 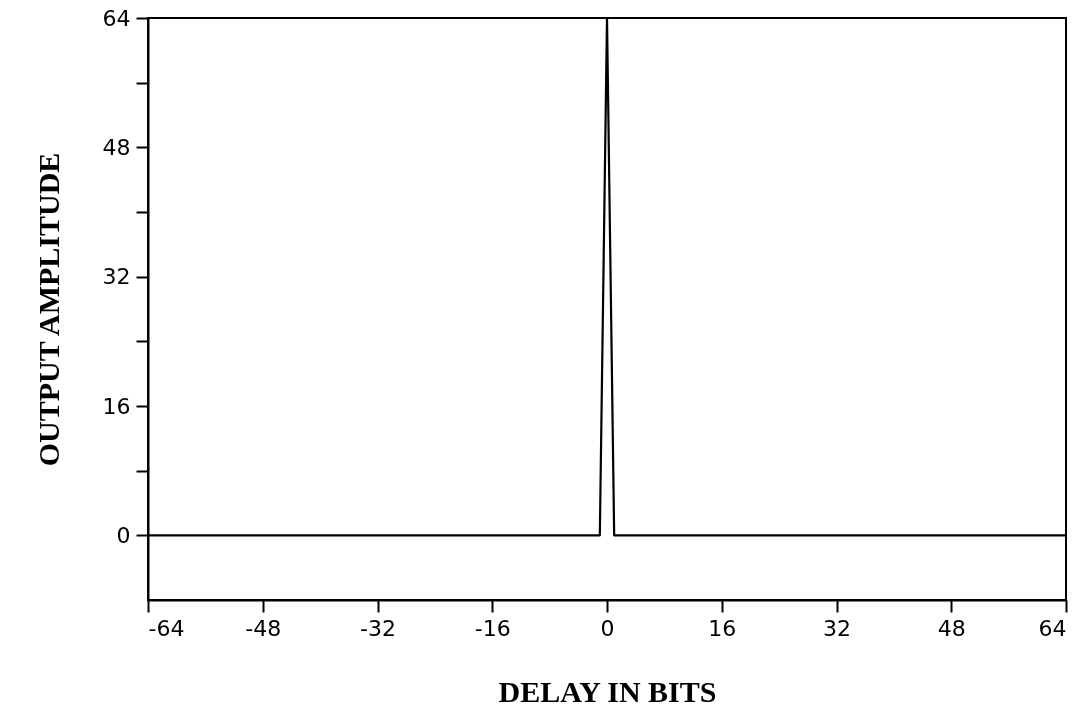 I want to click on x-tick-label: -16, so click(x=492, y=628).